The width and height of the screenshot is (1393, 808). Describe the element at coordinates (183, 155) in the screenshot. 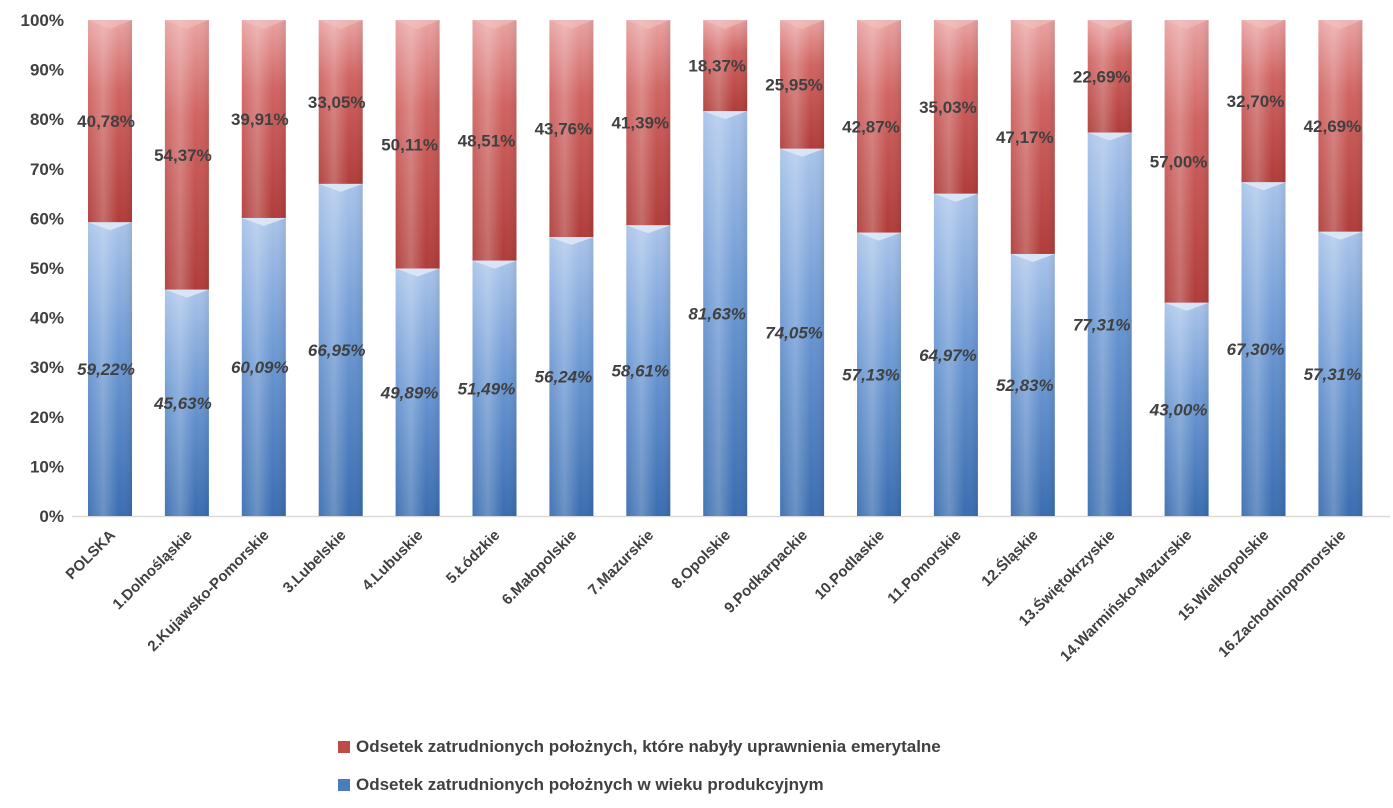

I see `data-label-red: 54,37%` at that location.